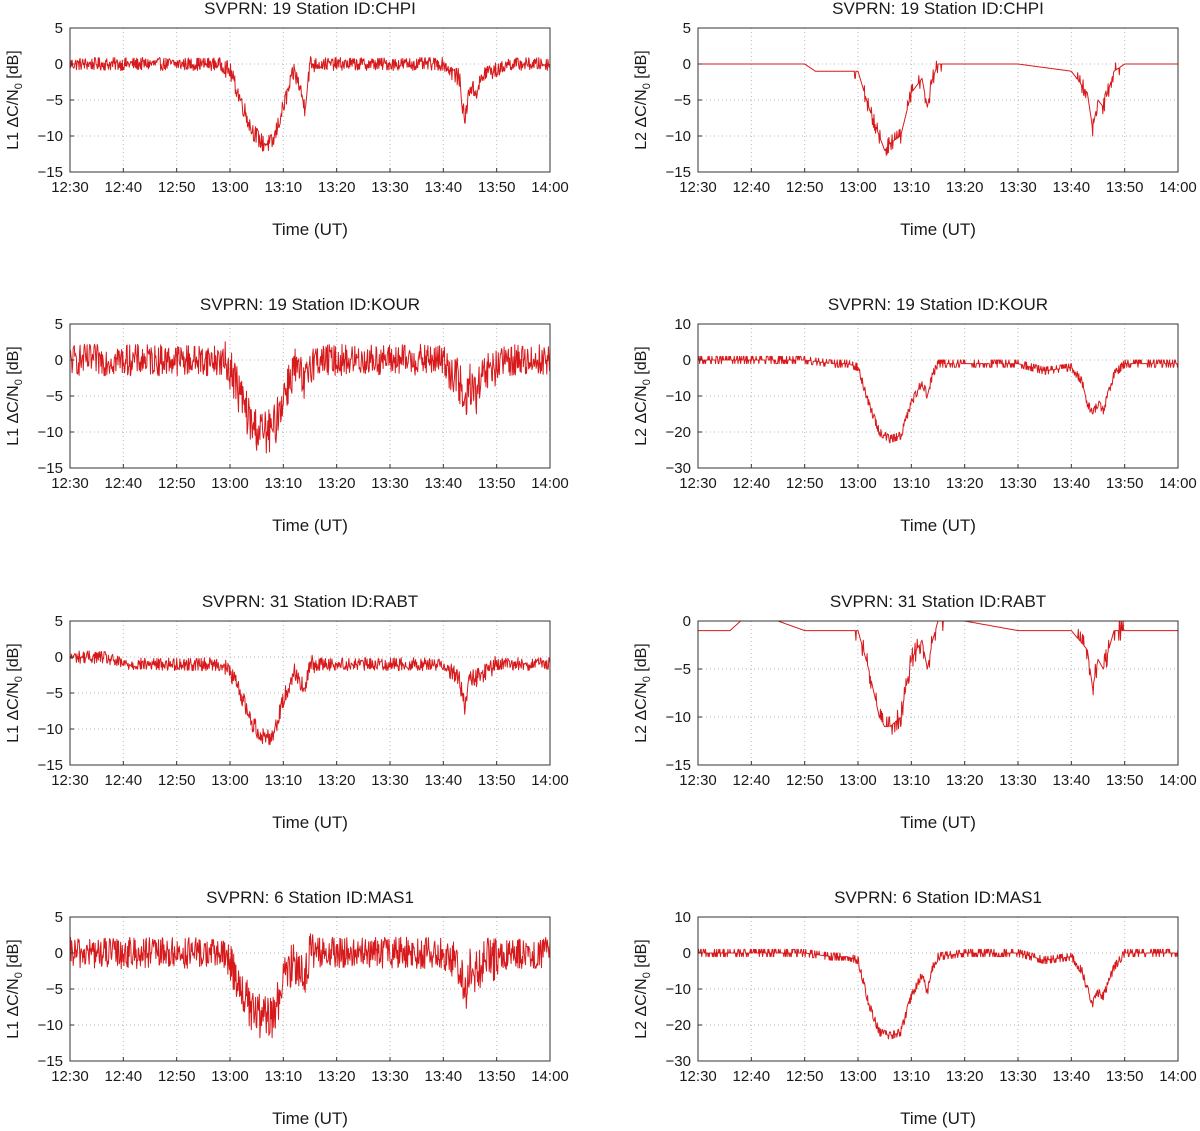 This screenshot has height=1131, width=1200. I want to click on chart-title: SVPRN: 31 Station ID:RABT, so click(310, 601).